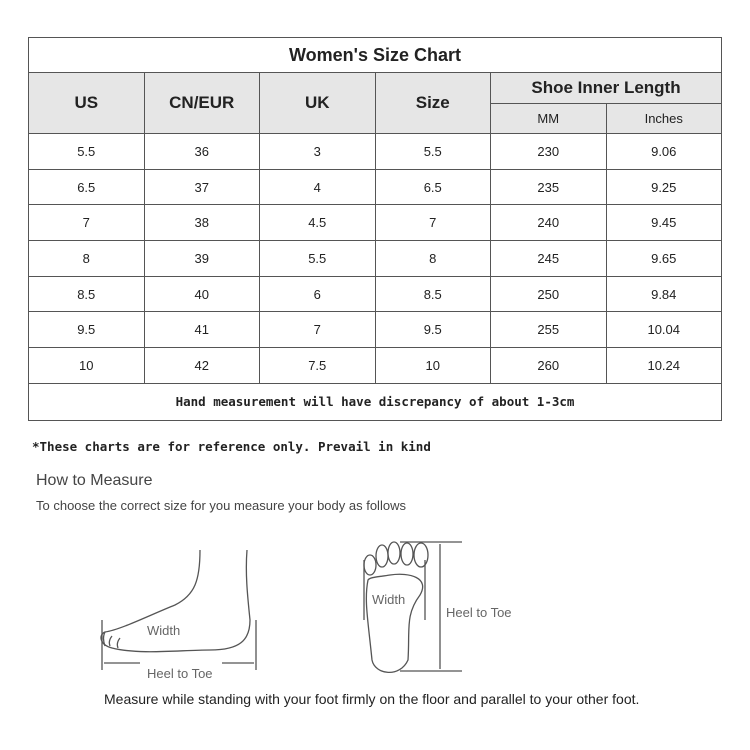  What do you see at coordinates (201, 258) in the screenshot?
I see `table-cell: 39` at bounding box center [201, 258].